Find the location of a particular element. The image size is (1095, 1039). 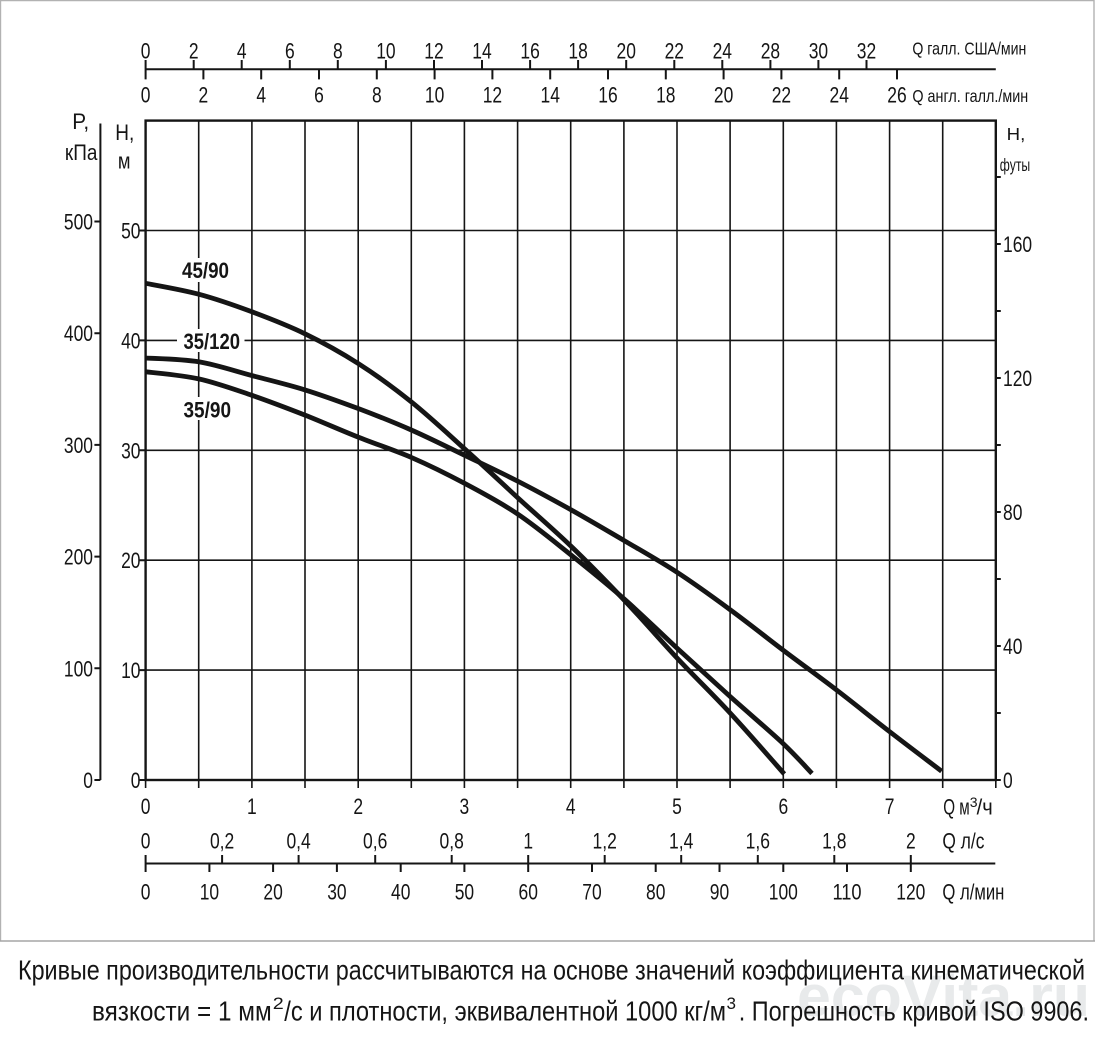

svg-text: 35/90 is located at coordinates (208, 410).